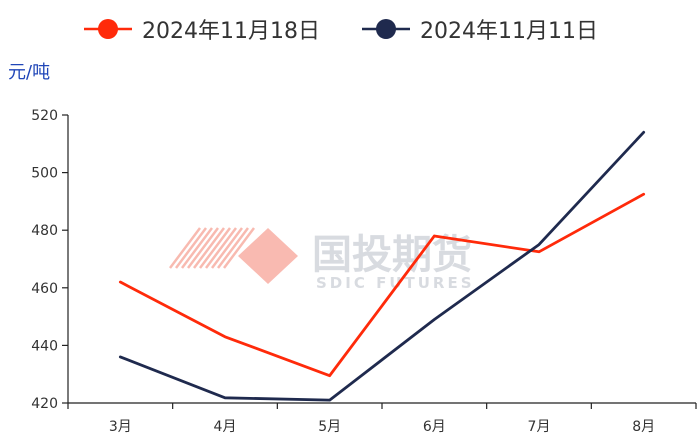 Image resolution: width=698 pixels, height=439 pixels. What do you see at coordinates (341, 31) in the screenshot?
I see `legend: 2024年11月18日 2024年11月11日` at bounding box center [341, 31].